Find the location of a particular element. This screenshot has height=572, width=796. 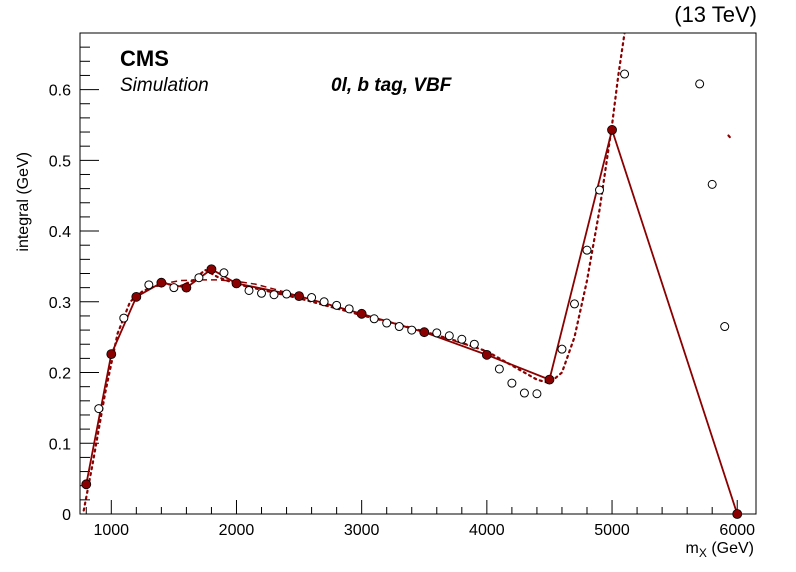

x-axis-ticks: 1000 2000 3000 4000 5000 6000 is located at coordinates (420, 519).